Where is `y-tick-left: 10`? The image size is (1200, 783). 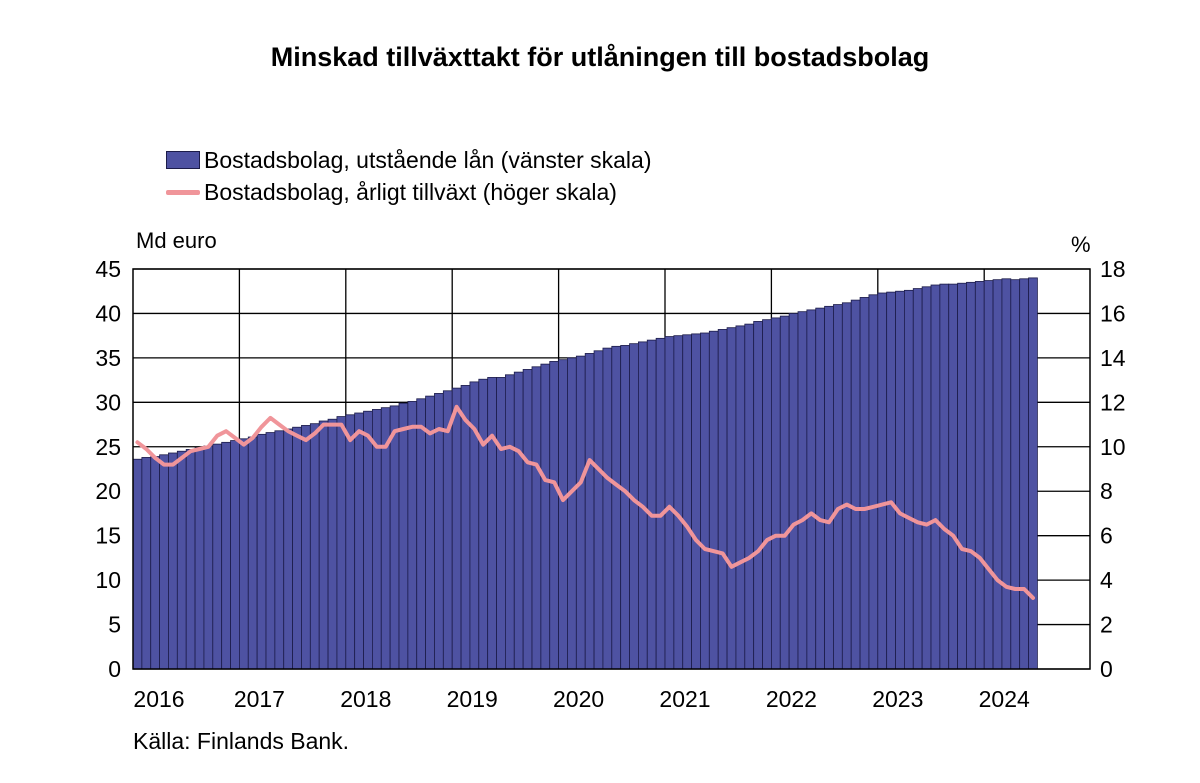 y-tick-left: 10 is located at coordinates (108, 580).